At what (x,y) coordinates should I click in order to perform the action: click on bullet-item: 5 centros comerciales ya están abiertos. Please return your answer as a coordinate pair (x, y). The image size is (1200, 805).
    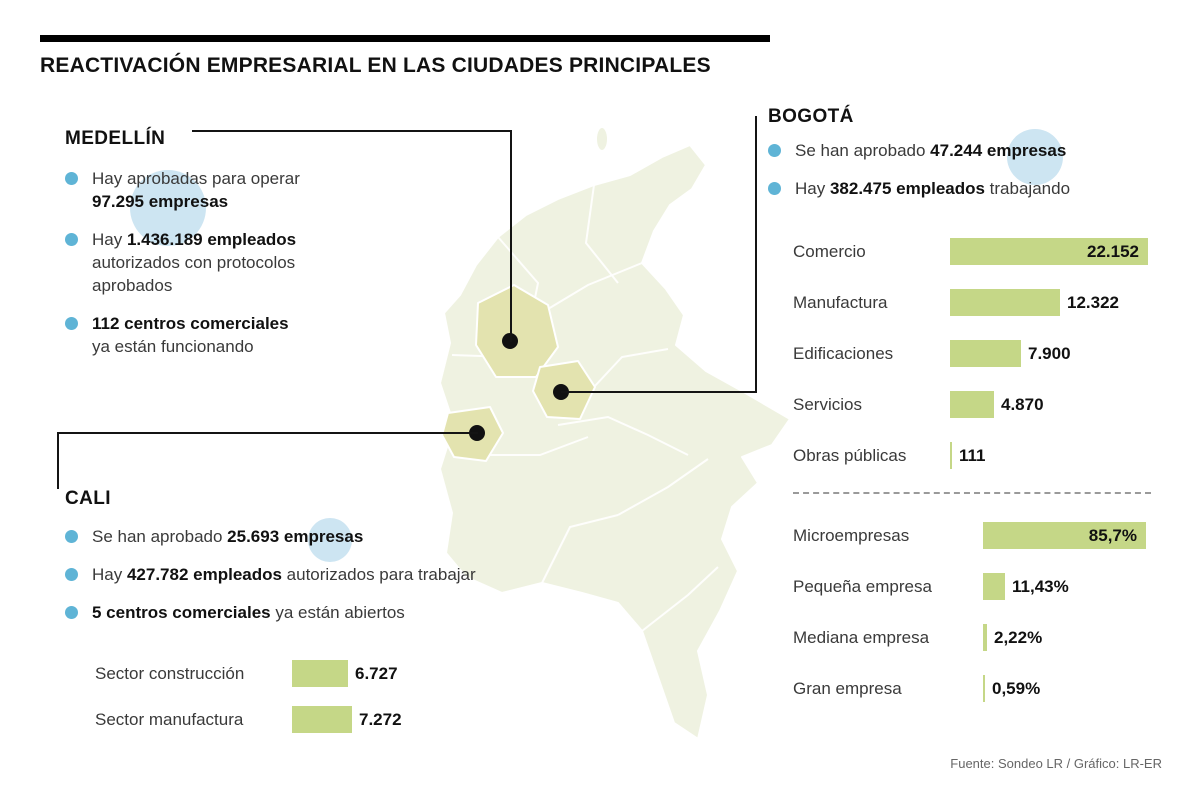
    Looking at the image, I should click on (355, 612).